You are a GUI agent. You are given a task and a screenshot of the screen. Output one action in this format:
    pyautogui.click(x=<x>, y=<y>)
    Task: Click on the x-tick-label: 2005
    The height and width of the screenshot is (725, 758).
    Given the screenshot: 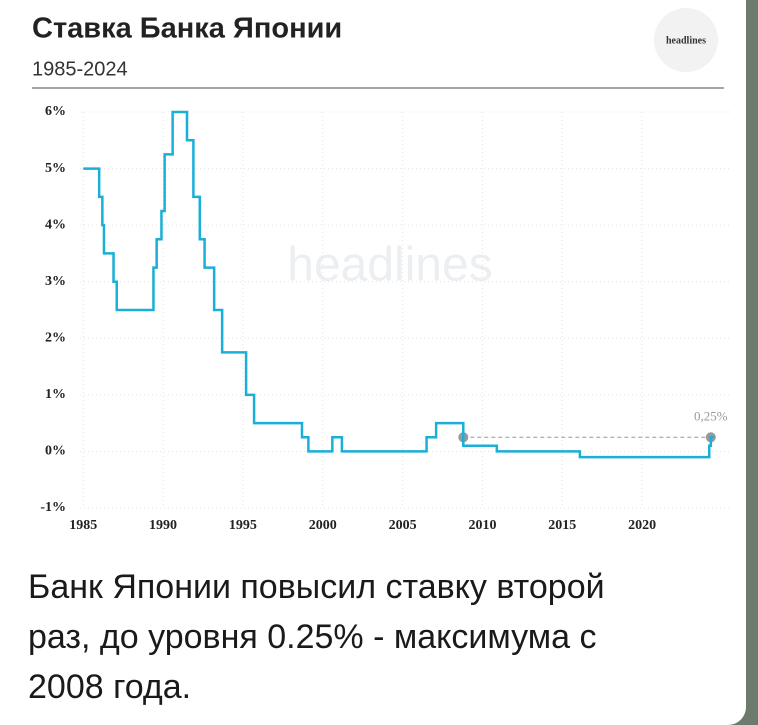 What is the action you would take?
    pyautogui.click(x=403, y=525)
    